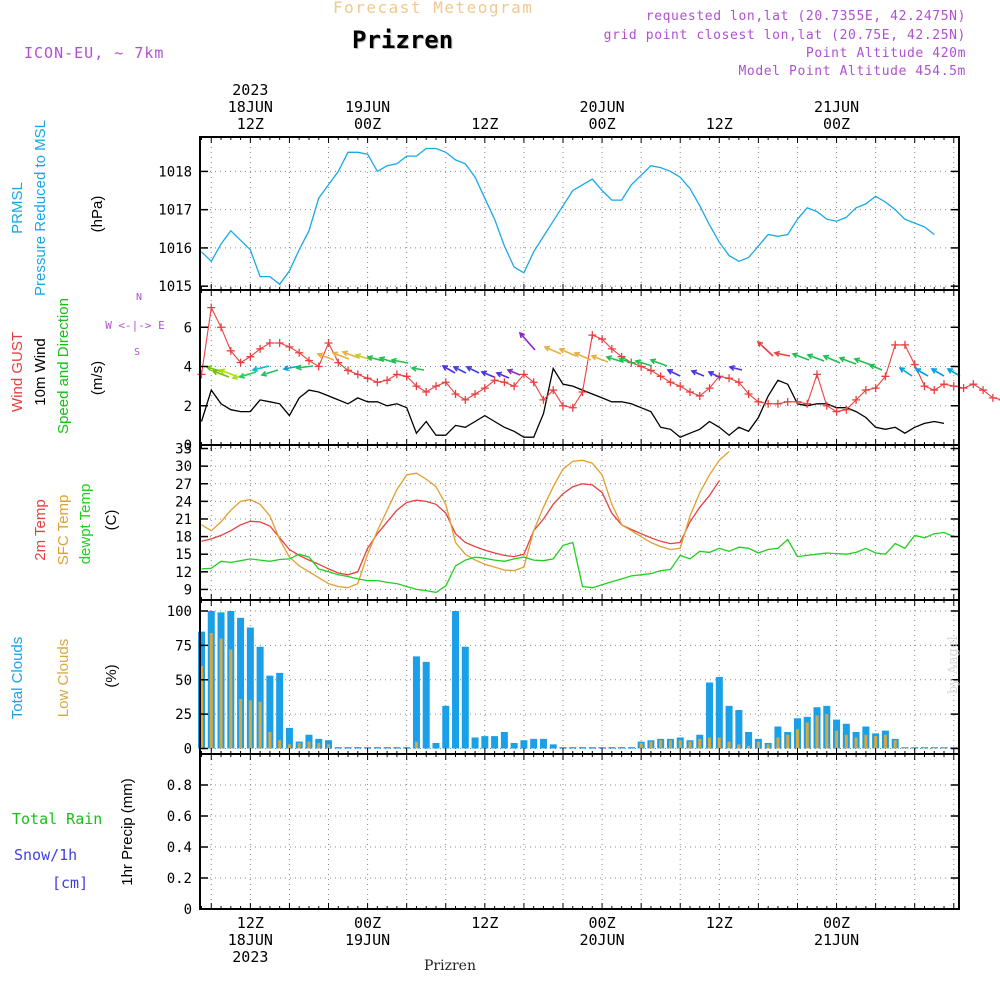  Describe the element at coordinates (179, 879) in the screenshot. I see `y-tick-label: 0.2` at that location.